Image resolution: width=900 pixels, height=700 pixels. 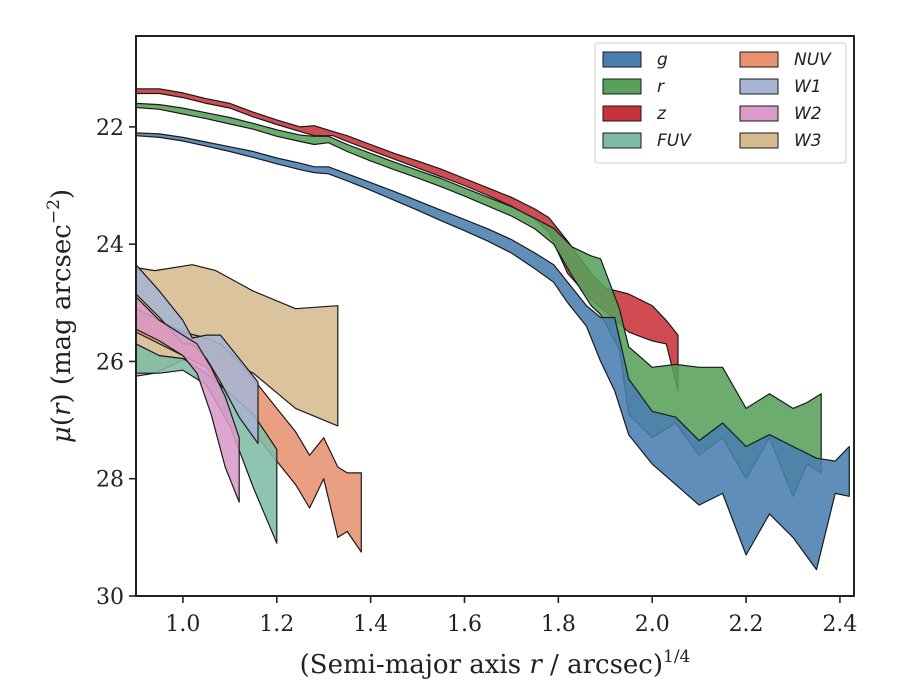 What do you see at coordinates (662, 60) in the screenshot?
I see `legend-label-g: g` at bounding box center [662, 60].